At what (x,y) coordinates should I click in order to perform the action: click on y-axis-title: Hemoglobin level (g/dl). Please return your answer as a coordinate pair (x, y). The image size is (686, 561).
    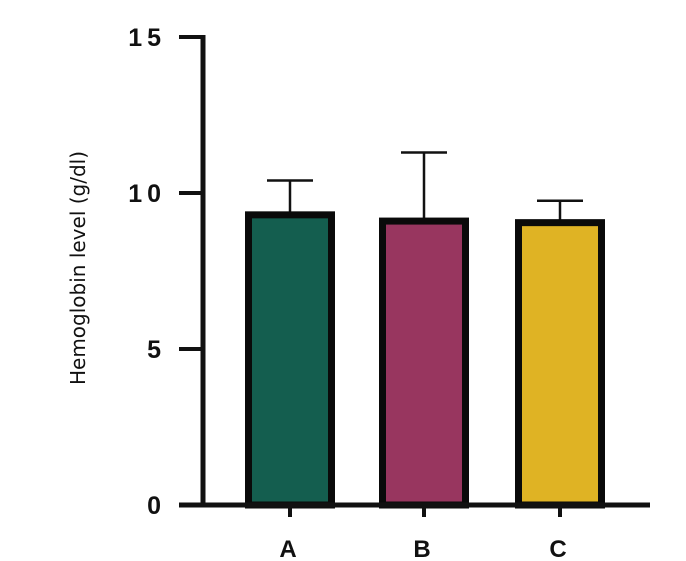
    Looking at the image, I should click on (78, 268).